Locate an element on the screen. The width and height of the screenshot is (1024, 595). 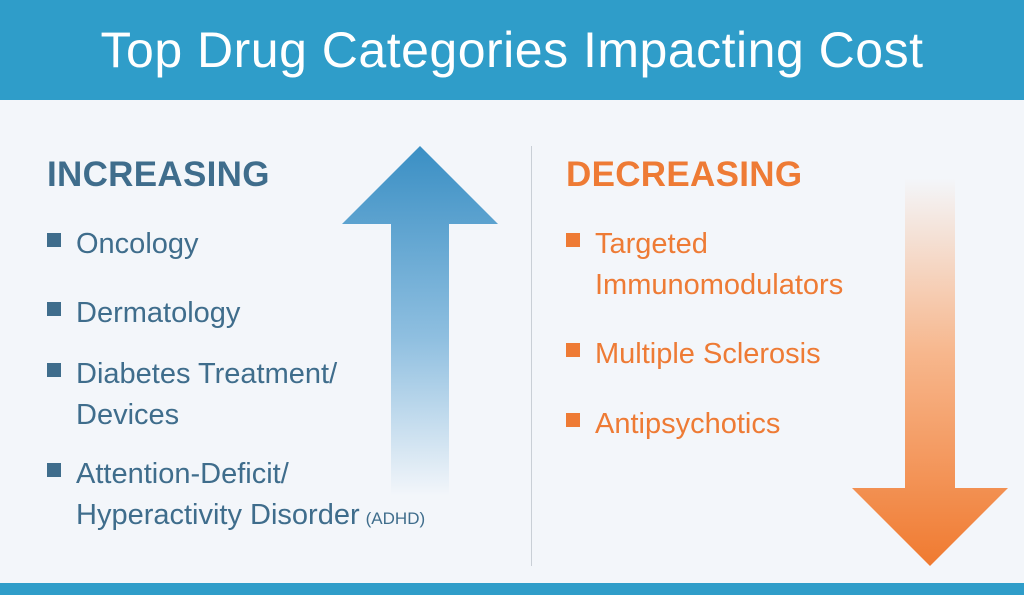
item-label-line-1: Targeted is located at coordinates (651, 244).